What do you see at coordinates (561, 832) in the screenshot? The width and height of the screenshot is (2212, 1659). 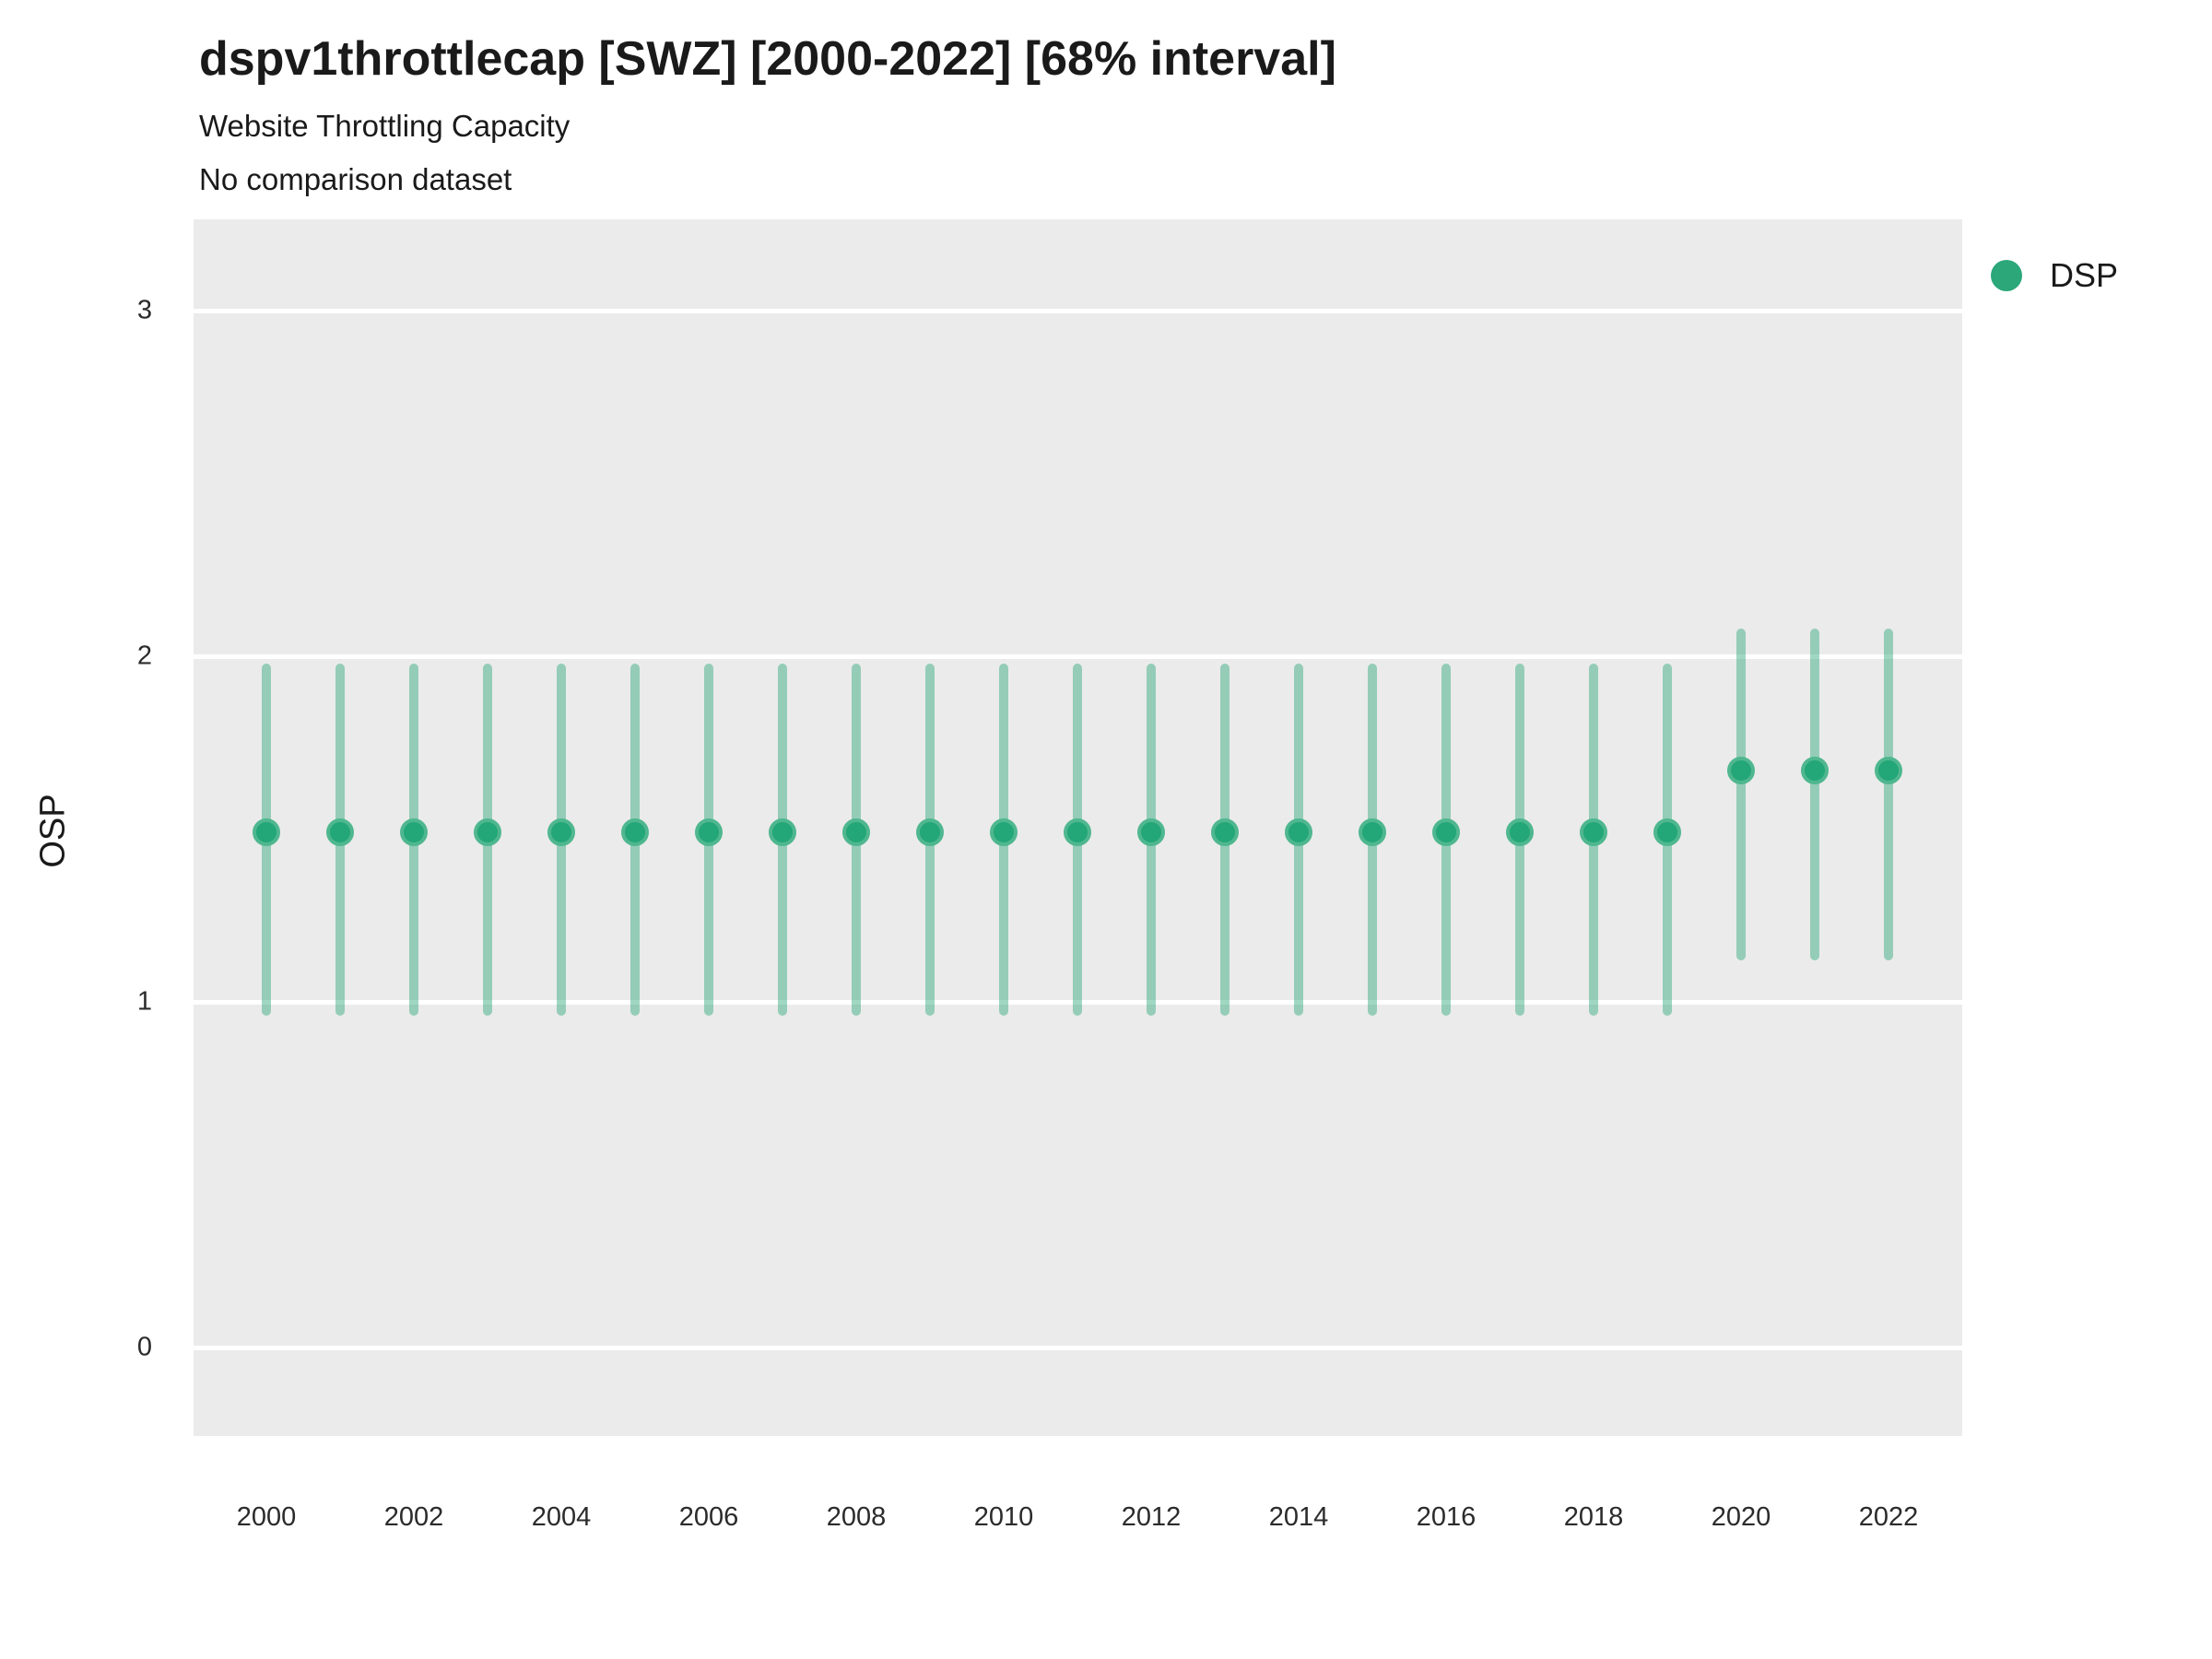 I see `data-point-2004` at bounding box center [561, 832].